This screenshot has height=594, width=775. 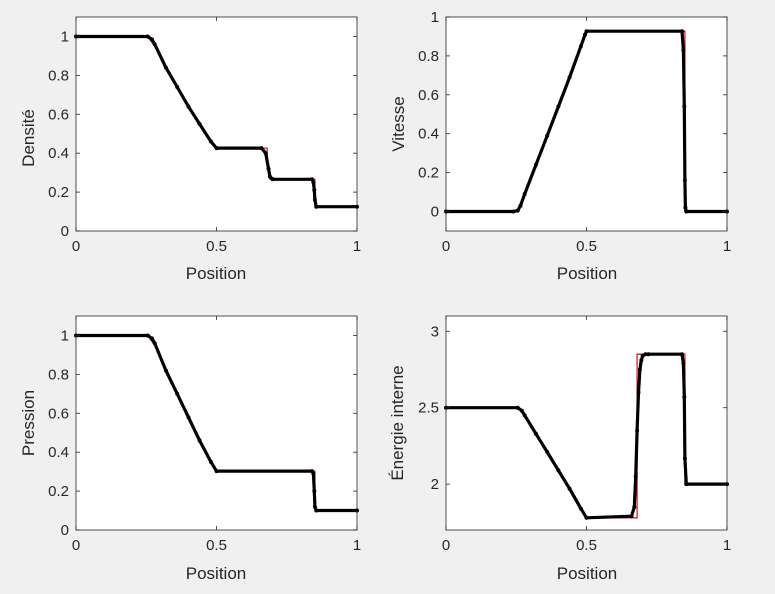 I want to click on vitesse-xtick-label: 0.5, so click(x=586, y=246).